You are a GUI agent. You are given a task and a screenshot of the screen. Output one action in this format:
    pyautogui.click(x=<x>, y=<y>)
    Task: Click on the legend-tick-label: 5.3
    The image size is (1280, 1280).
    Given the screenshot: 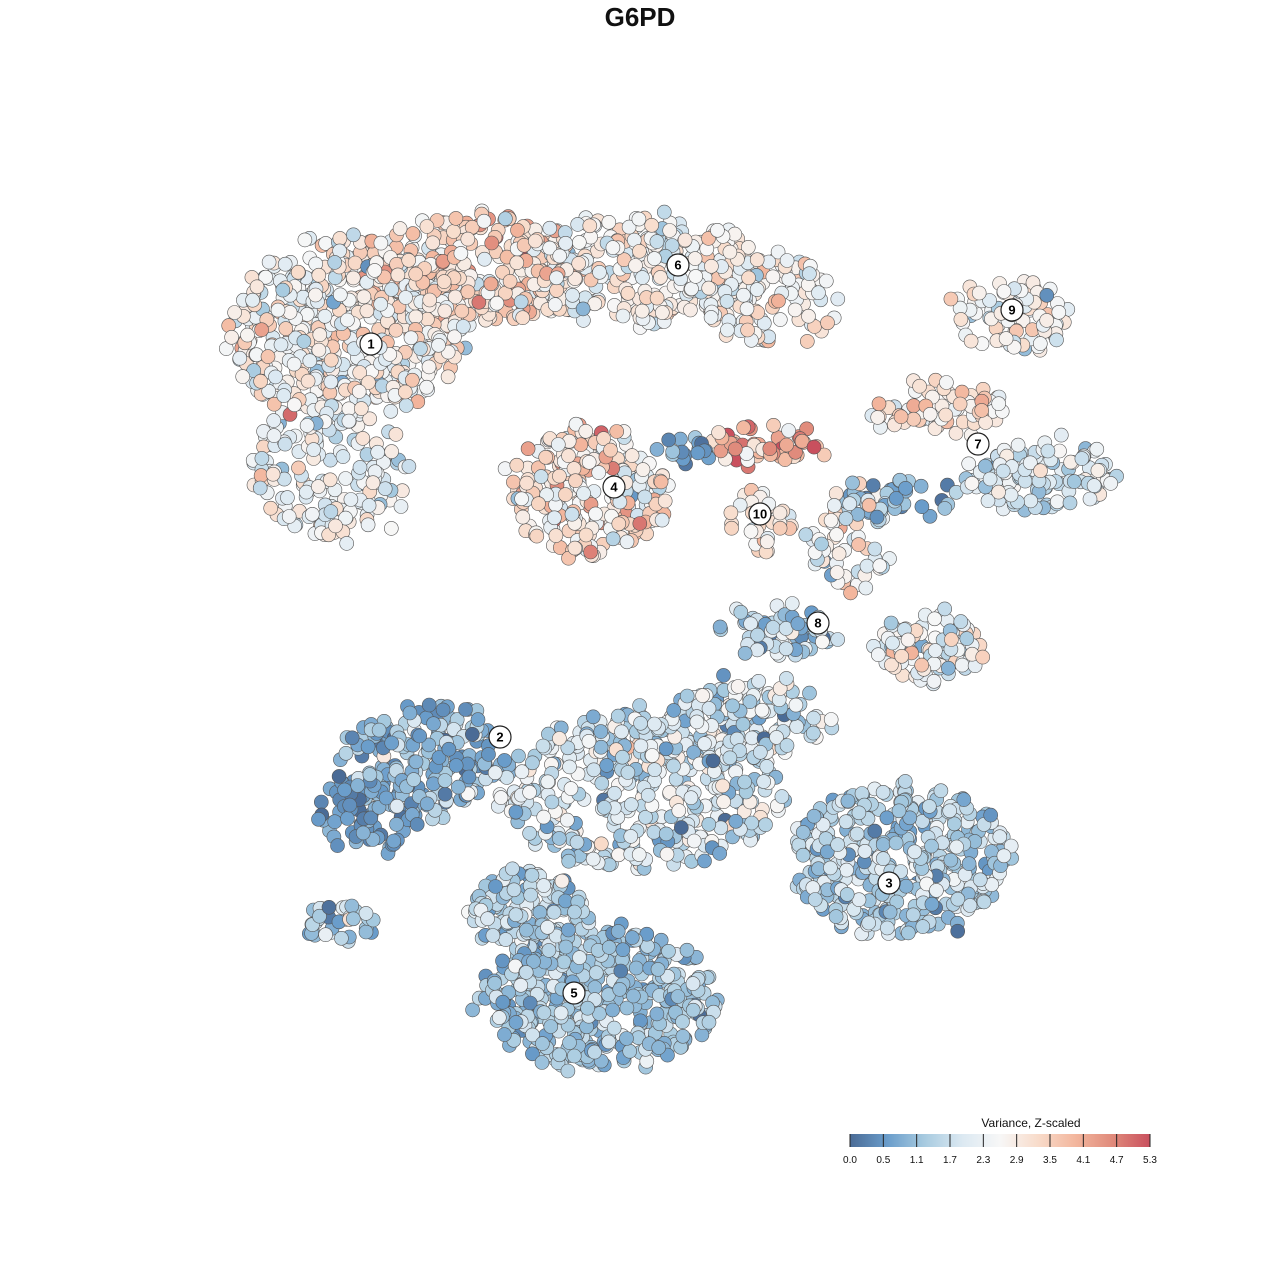 What is the action you would take?
    pyautogui.click(x=1150, y=1160)
    